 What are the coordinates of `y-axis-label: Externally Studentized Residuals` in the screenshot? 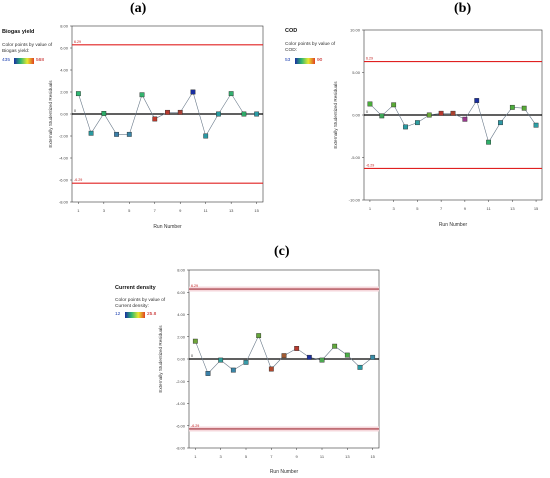 It's located at (50, 114).